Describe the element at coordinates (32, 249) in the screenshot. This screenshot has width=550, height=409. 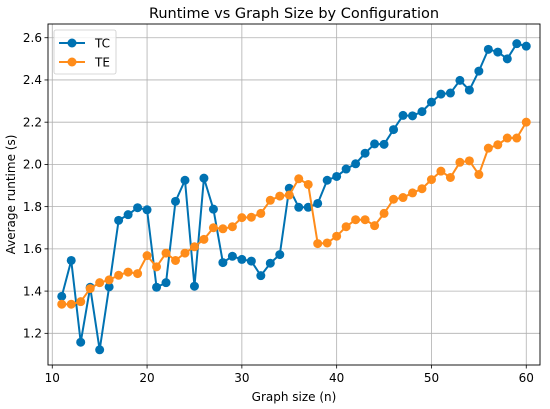
I see `y-tick-label: 1.6` at that location.